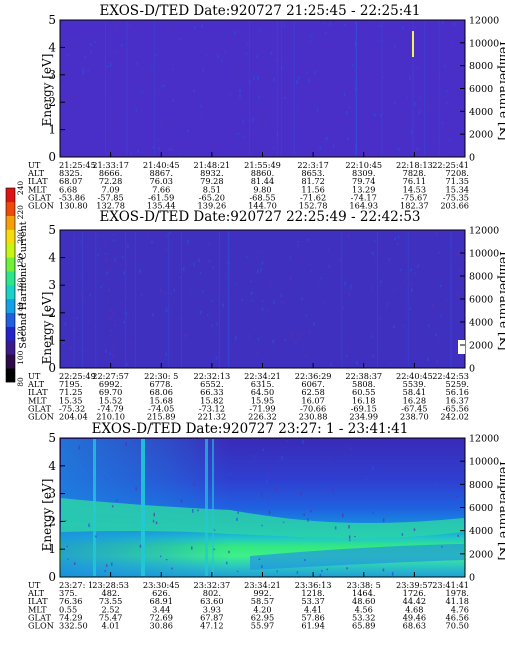 Image resolution: width=505 pixels, height=649 pixels. What do you see at coordinates (262, 154) in the screenshot?
I see `panel-1-xticks` at bounding box center [262, 154].